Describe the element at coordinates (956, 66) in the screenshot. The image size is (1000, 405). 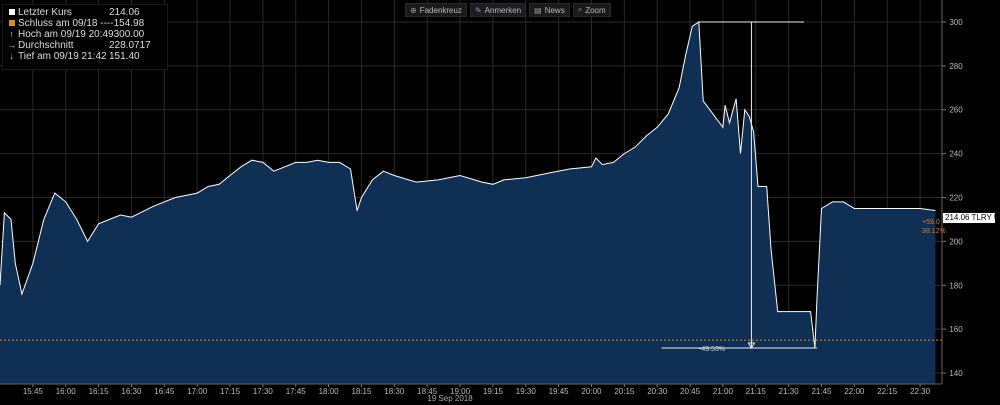
I see `y-tick-label: 280` at that location.